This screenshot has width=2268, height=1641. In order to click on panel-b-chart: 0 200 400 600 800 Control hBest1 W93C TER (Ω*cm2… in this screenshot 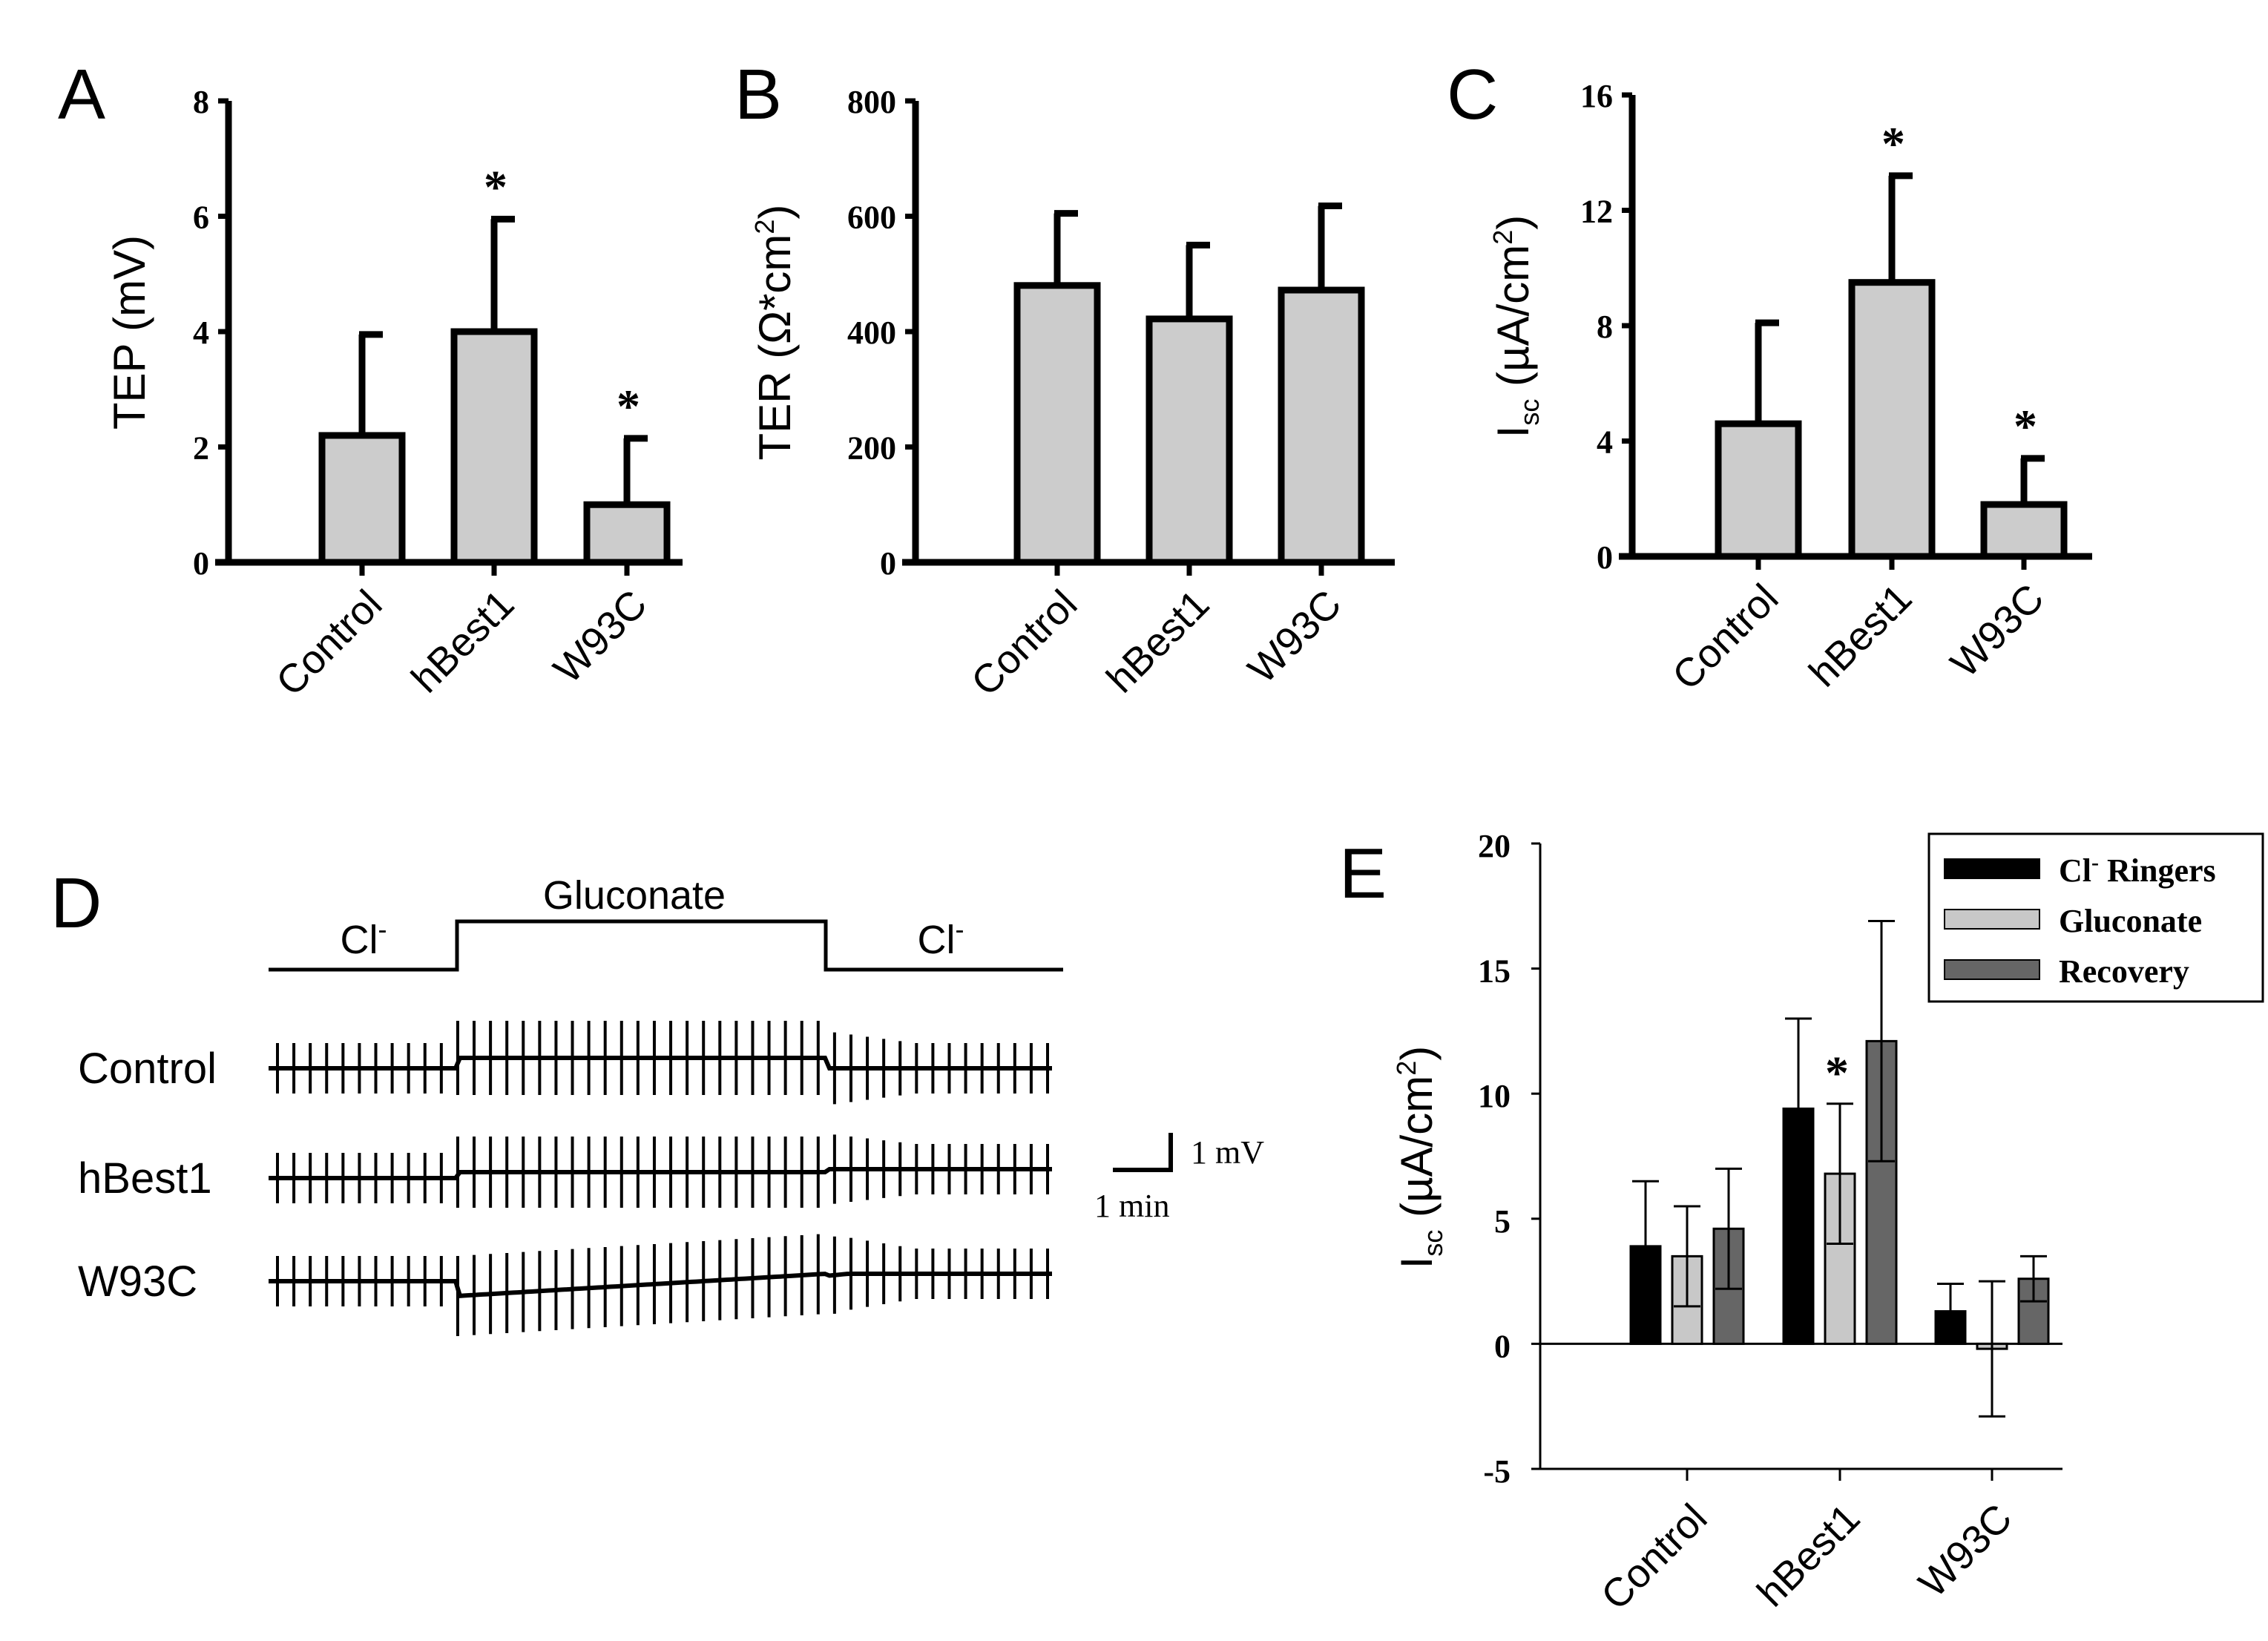, I will do `click(1072, 394)`.